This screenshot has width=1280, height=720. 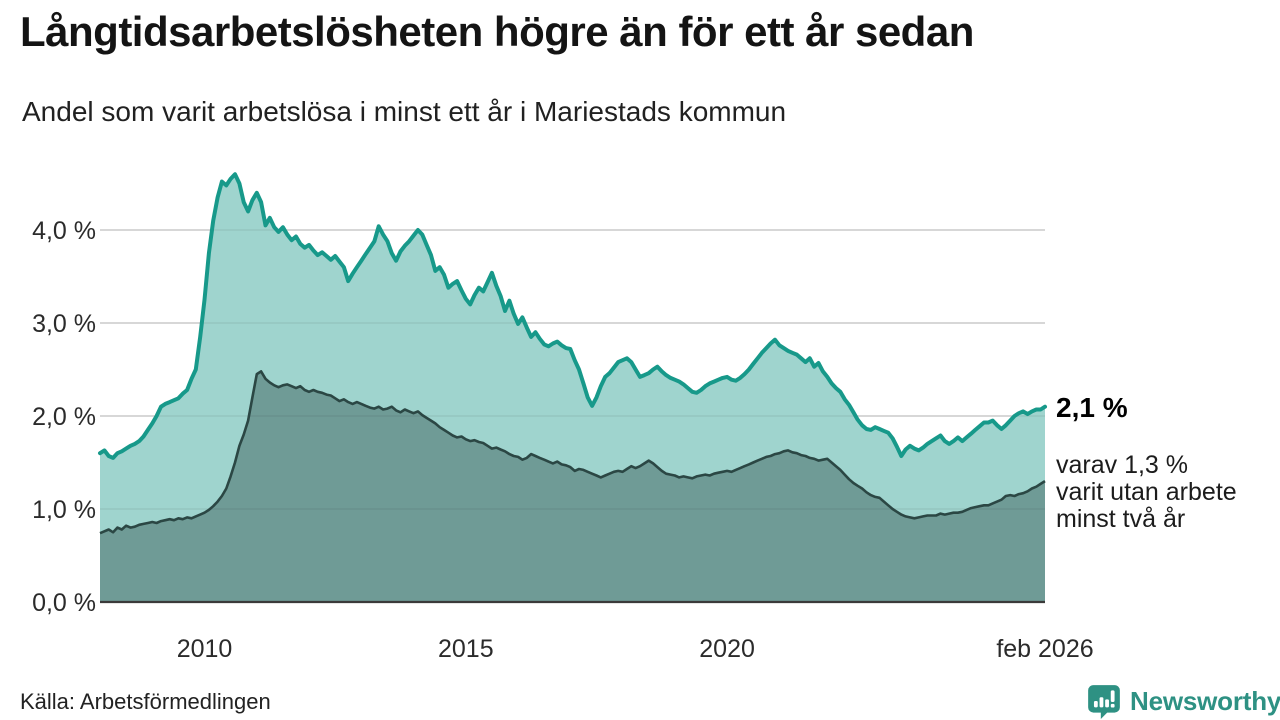 I want to click on secondary-annotation-line2: varit utan arbete, so click(x=1146, y=492).